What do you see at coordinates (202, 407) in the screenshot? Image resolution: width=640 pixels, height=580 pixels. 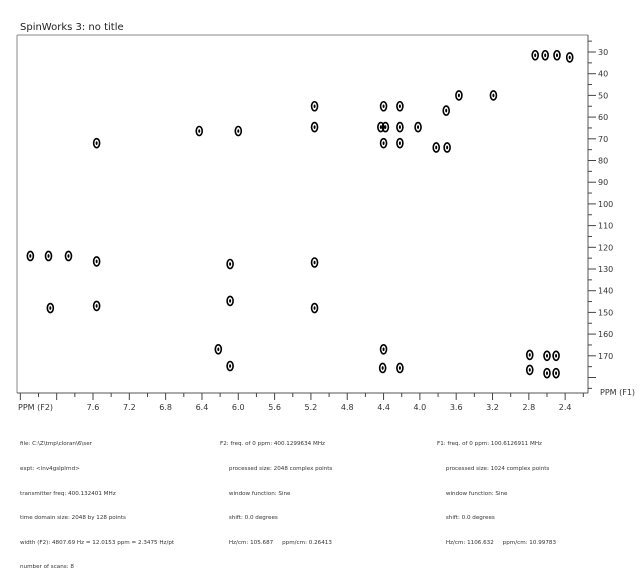 I see `x-tick-label: 6.4` at bounding box center [202, 407].